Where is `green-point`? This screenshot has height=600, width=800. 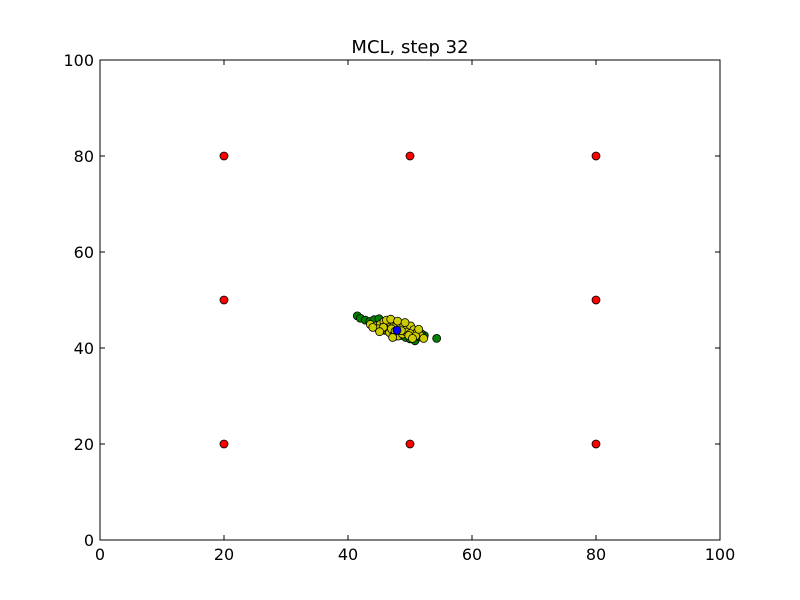
green-point is located at coordinates (437, 338).